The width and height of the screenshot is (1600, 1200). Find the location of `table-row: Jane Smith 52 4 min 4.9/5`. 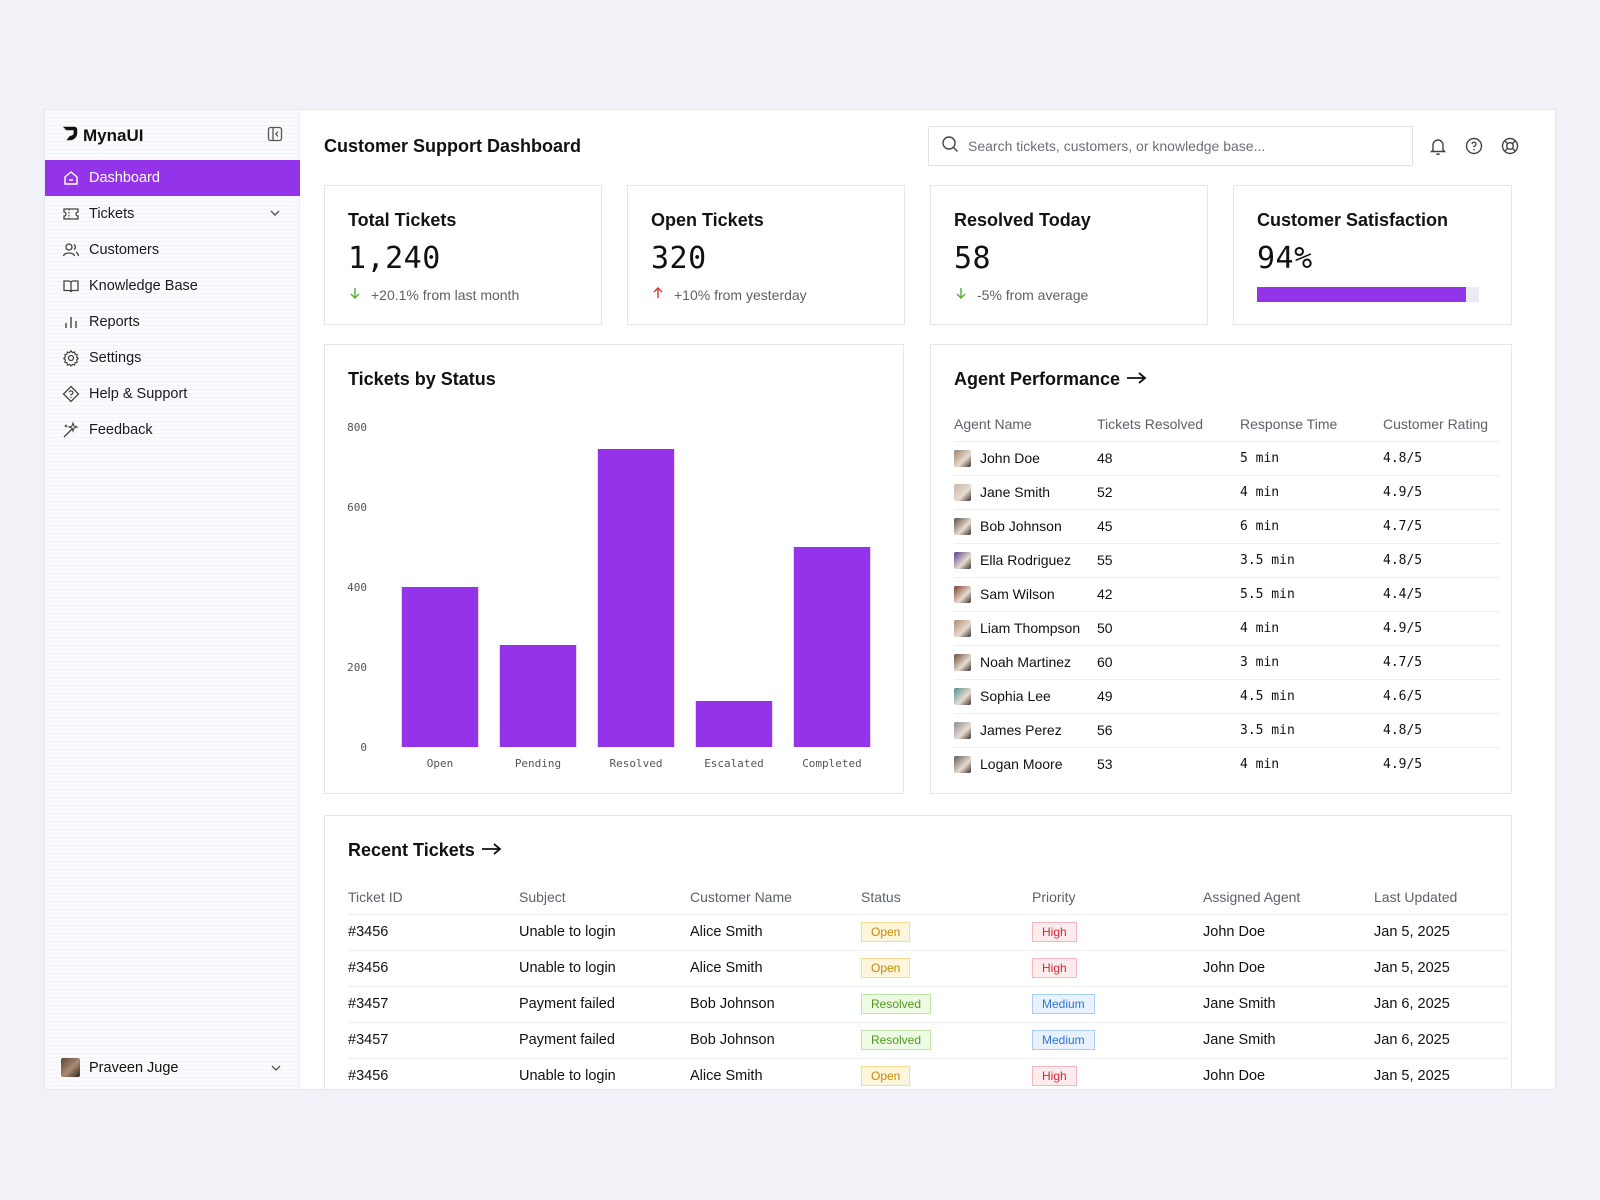

table-row: Jane Smith 52 4 min 4.9/5 is located at coordinates (1227, 491).